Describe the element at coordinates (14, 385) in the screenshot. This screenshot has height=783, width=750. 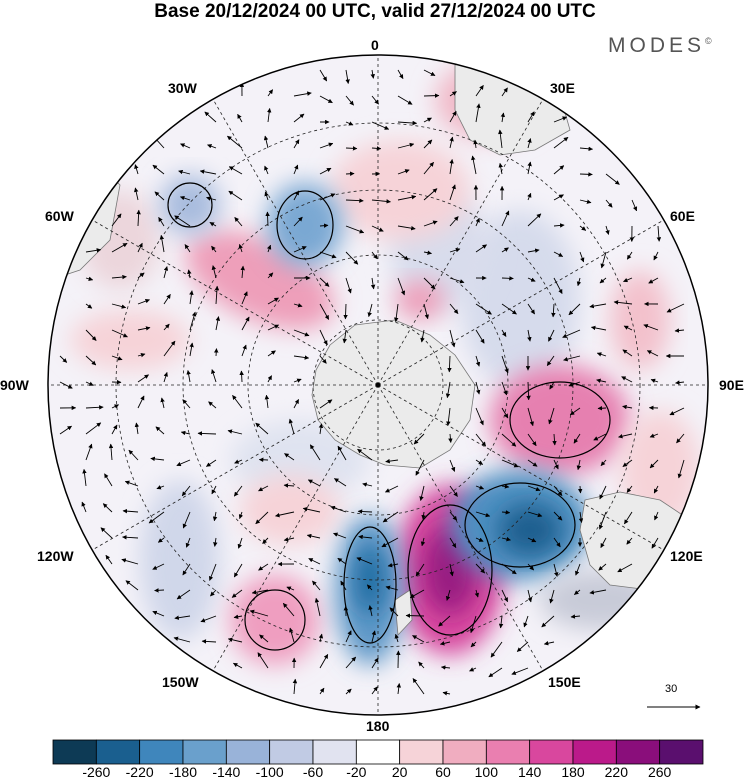
I see `lon-label-90w: 90W` at that location.